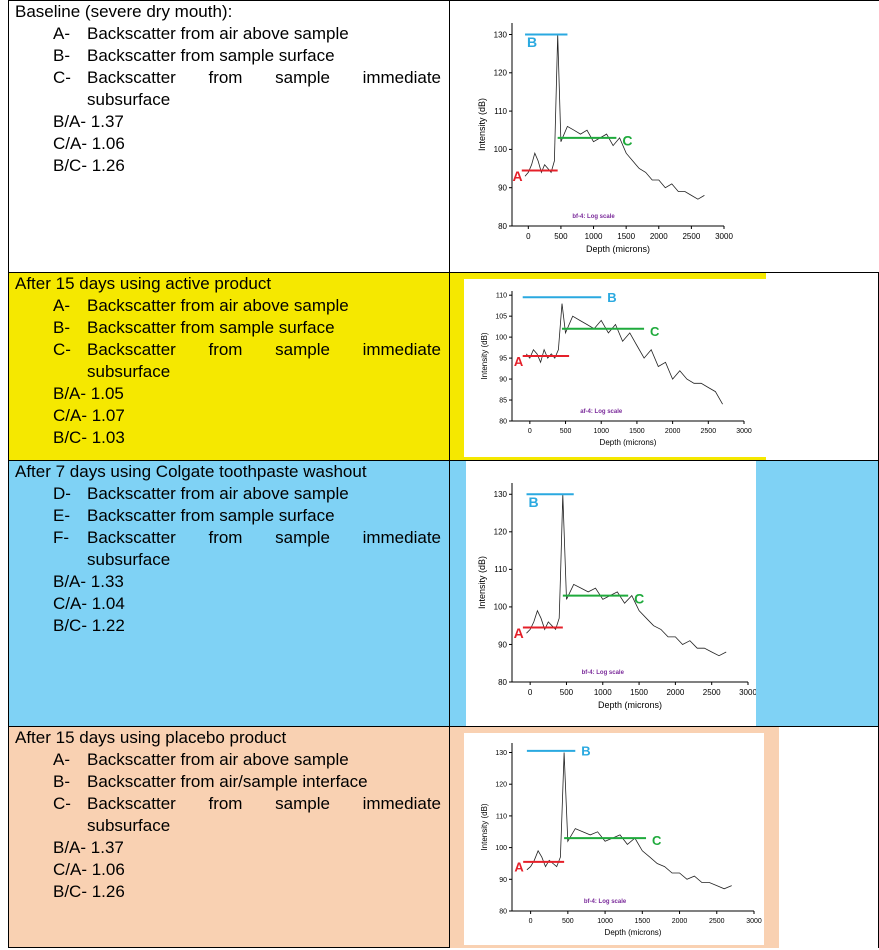  What do you see at coordinates (88, 393) in the screenshot?
I see `ratio-value: B/A- 1.05` at bounding box center [88, 393].